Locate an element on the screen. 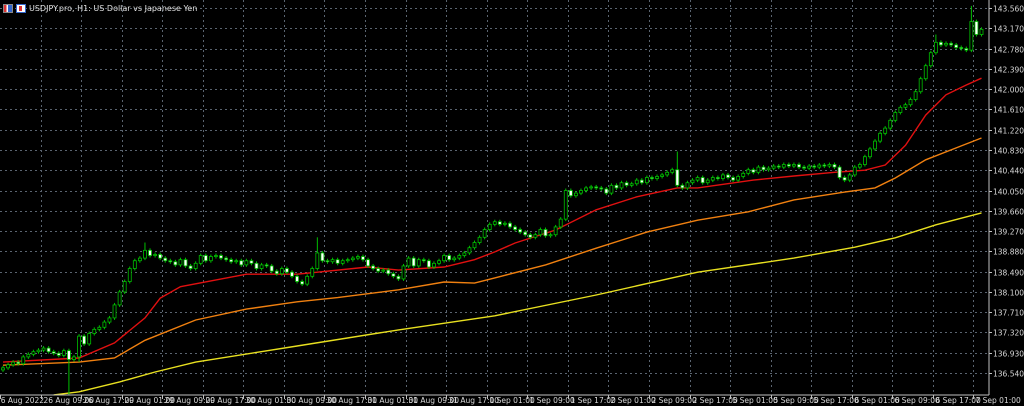 The image size is (1024, 406). x-tick-label: 2 Sep 01:00 is located at coordinates (634, 400).